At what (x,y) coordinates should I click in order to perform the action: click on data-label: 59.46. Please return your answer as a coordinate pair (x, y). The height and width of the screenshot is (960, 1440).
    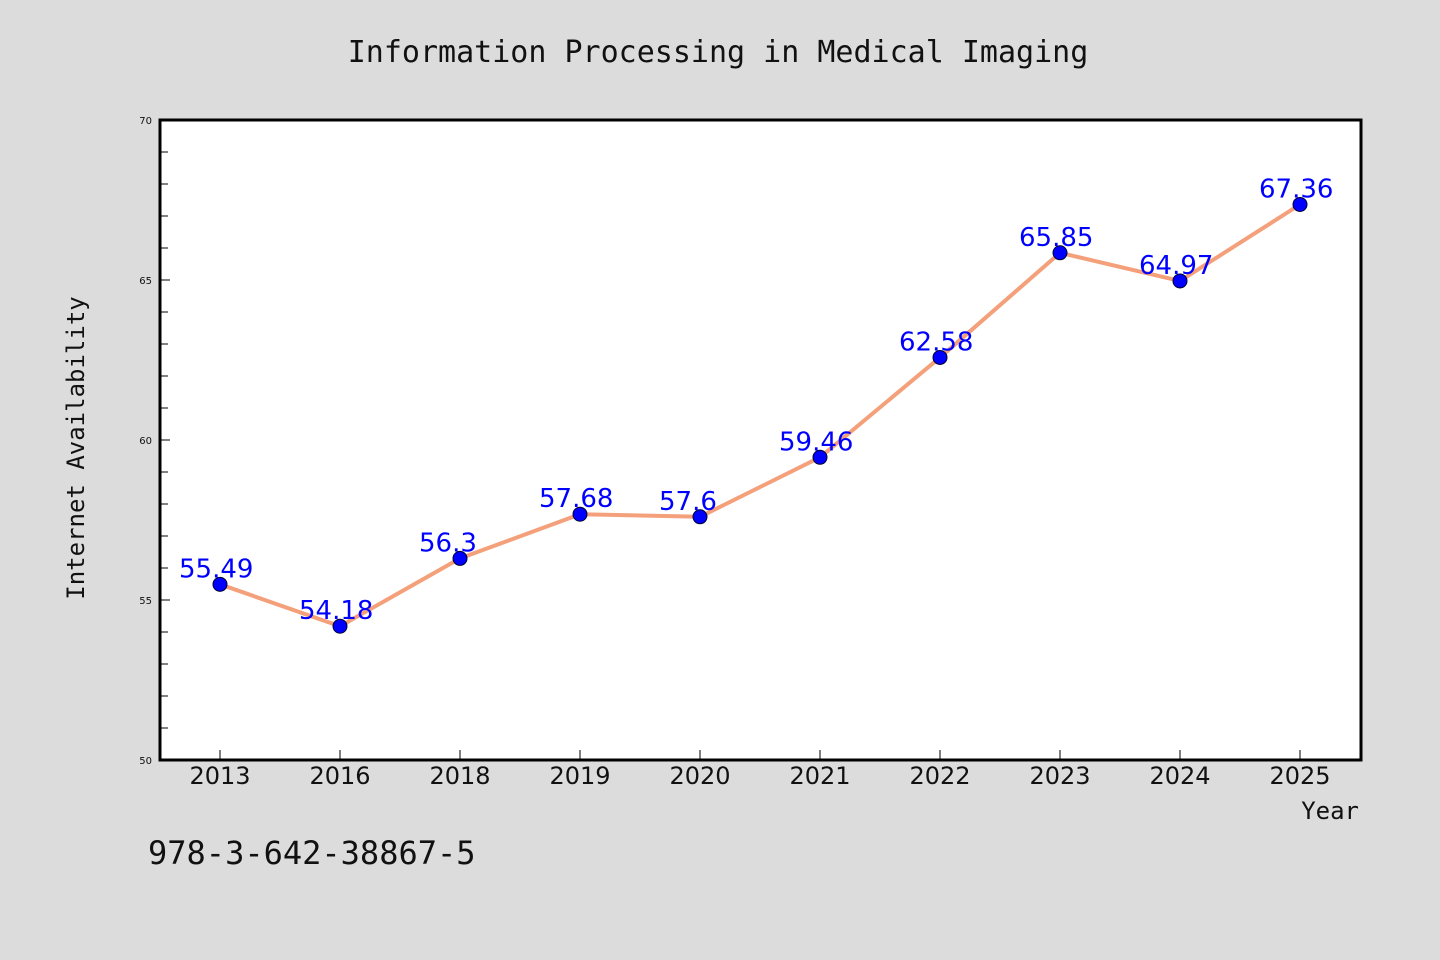
    Looking at the image, I should click on (816, 442).